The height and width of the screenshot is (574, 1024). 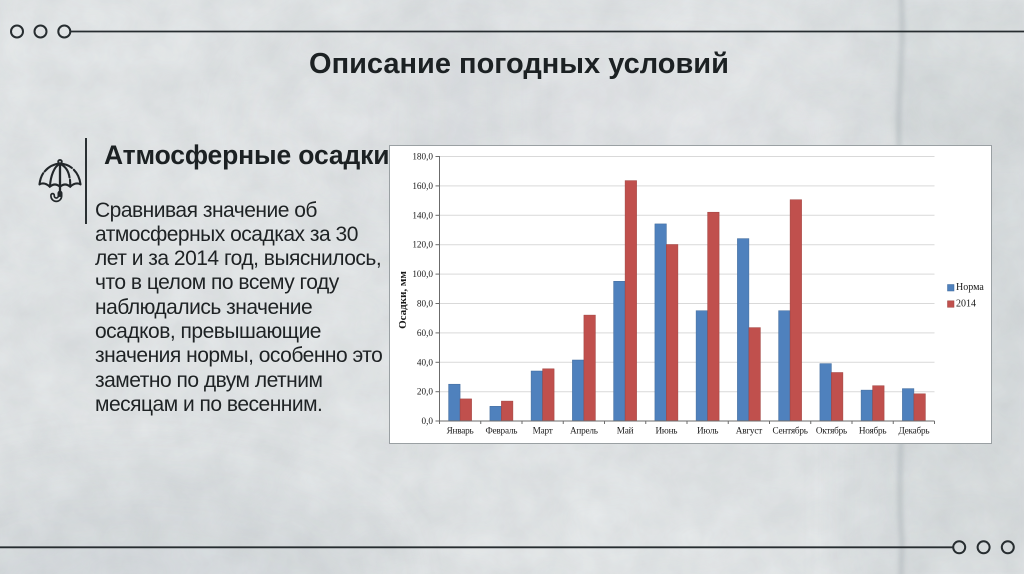 I want to click on svg-text: Март, so click(x=543, y=431).